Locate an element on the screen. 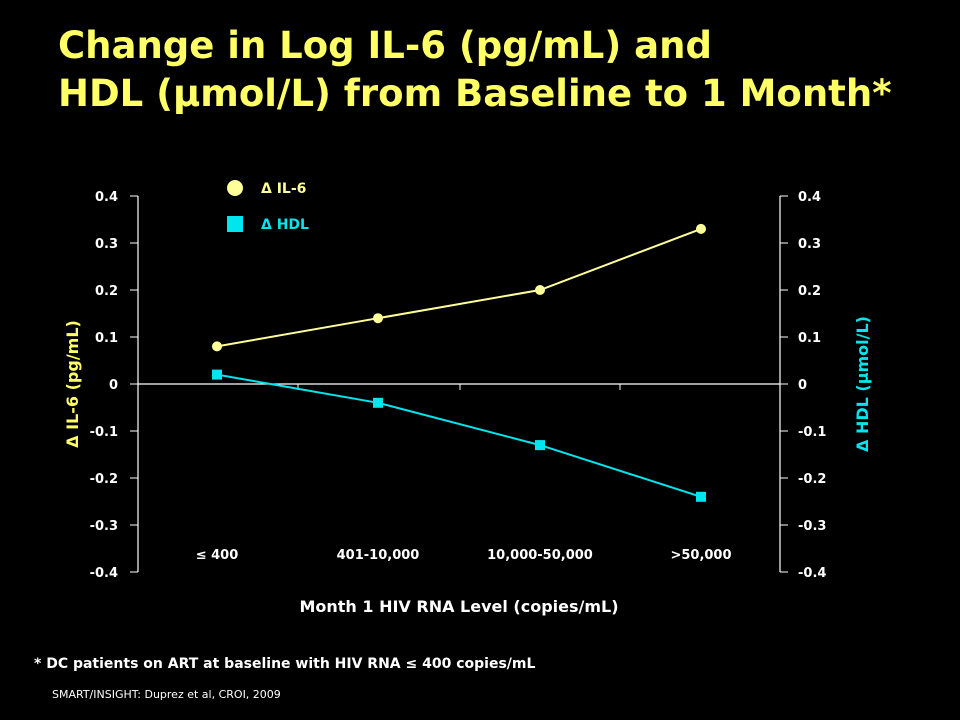  legend-label-hdl: Δ HDL is located at coordinates (285, 225).